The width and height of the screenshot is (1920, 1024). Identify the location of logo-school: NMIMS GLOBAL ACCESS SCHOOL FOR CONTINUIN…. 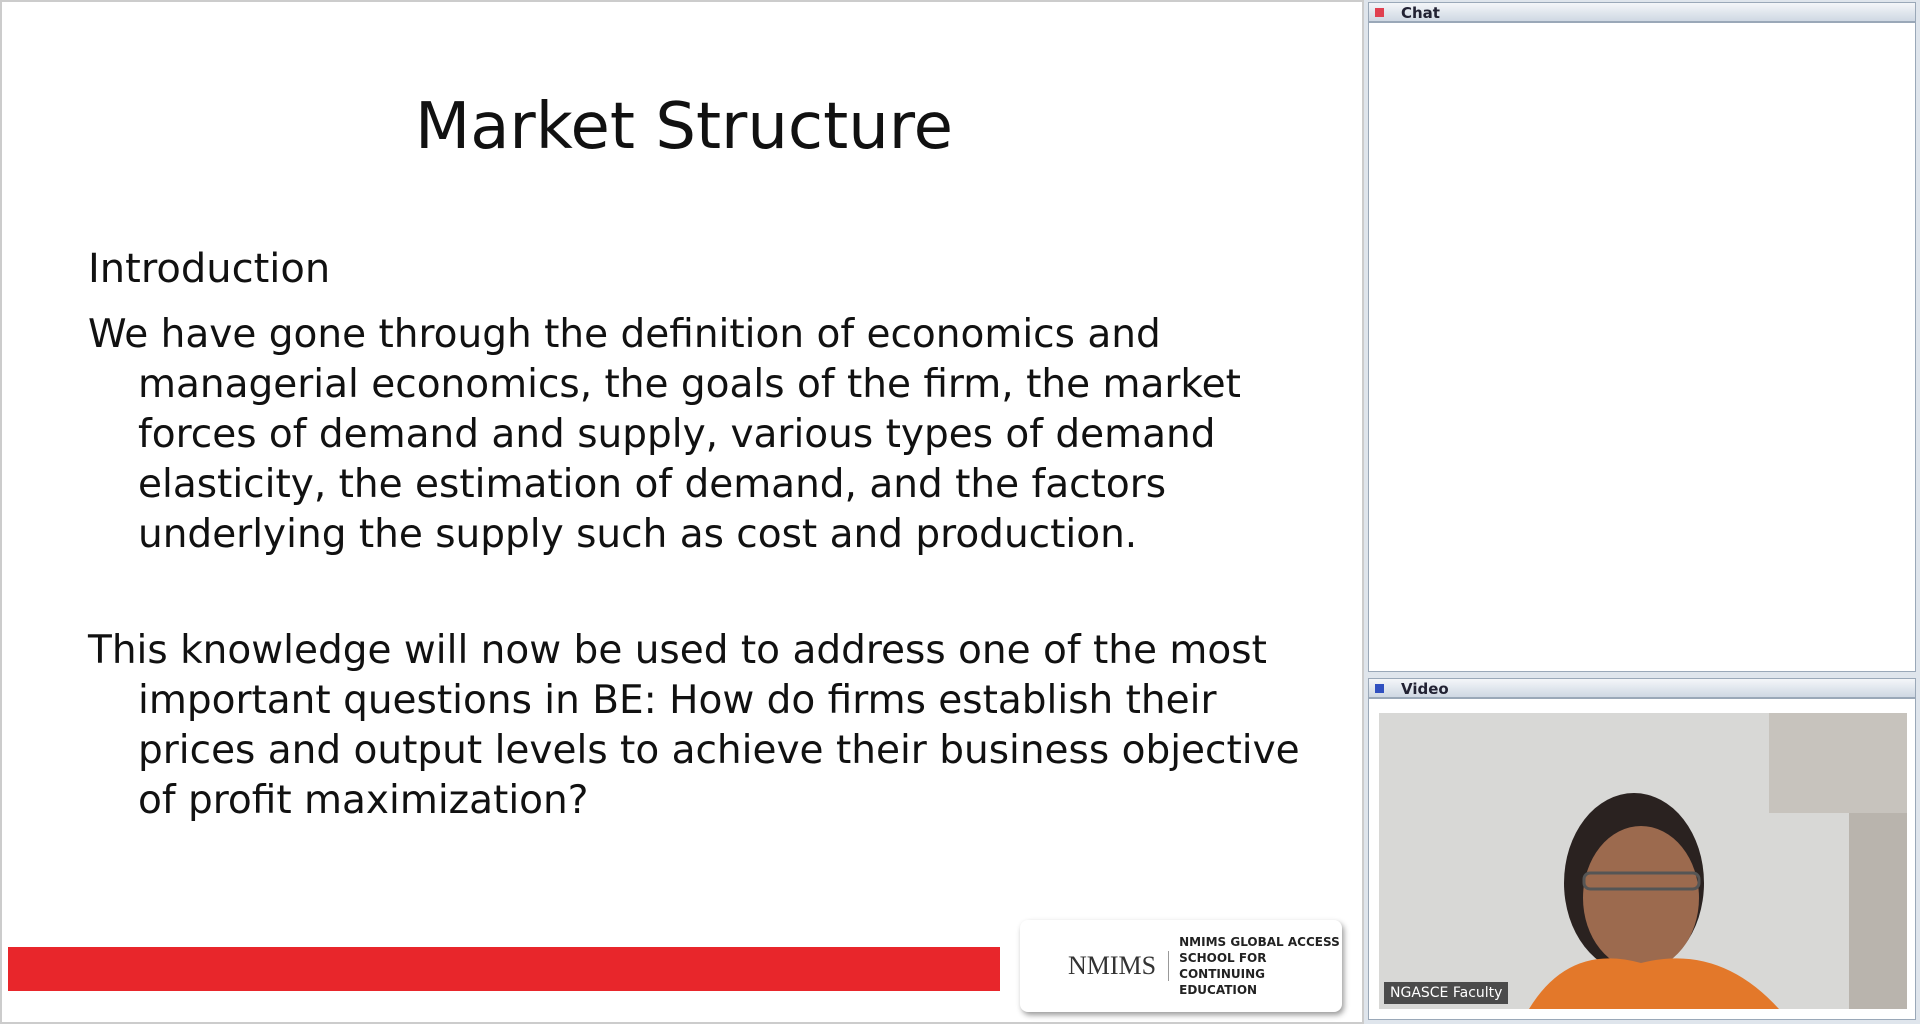
(1255, 966).